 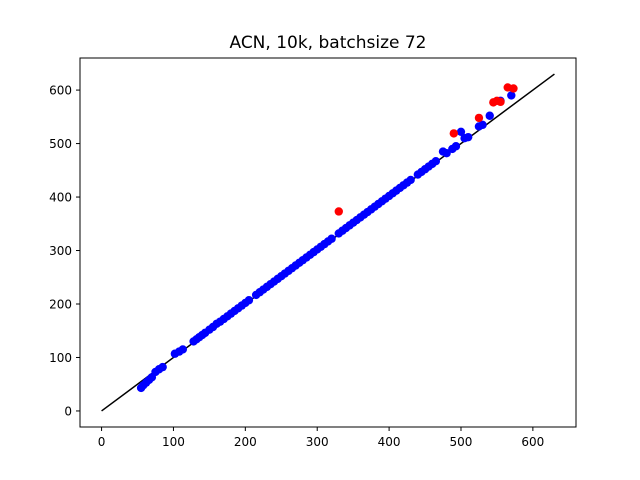 What do you see at coordinates (173, 442) in the screenshot?
I see `x-tick-label: 100` at bounding box center [173, 442].